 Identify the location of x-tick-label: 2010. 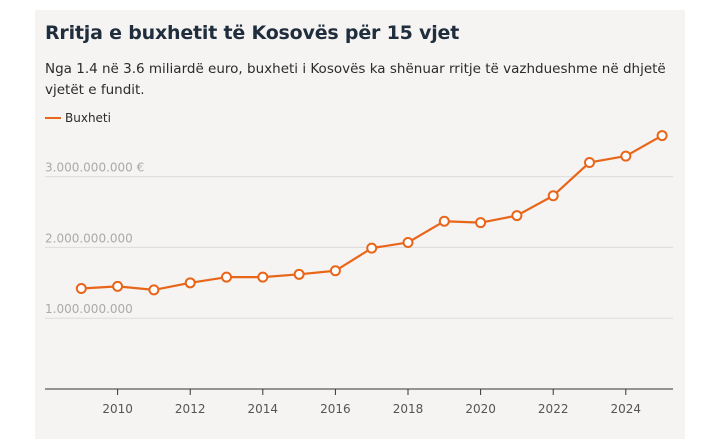
(117, 409).